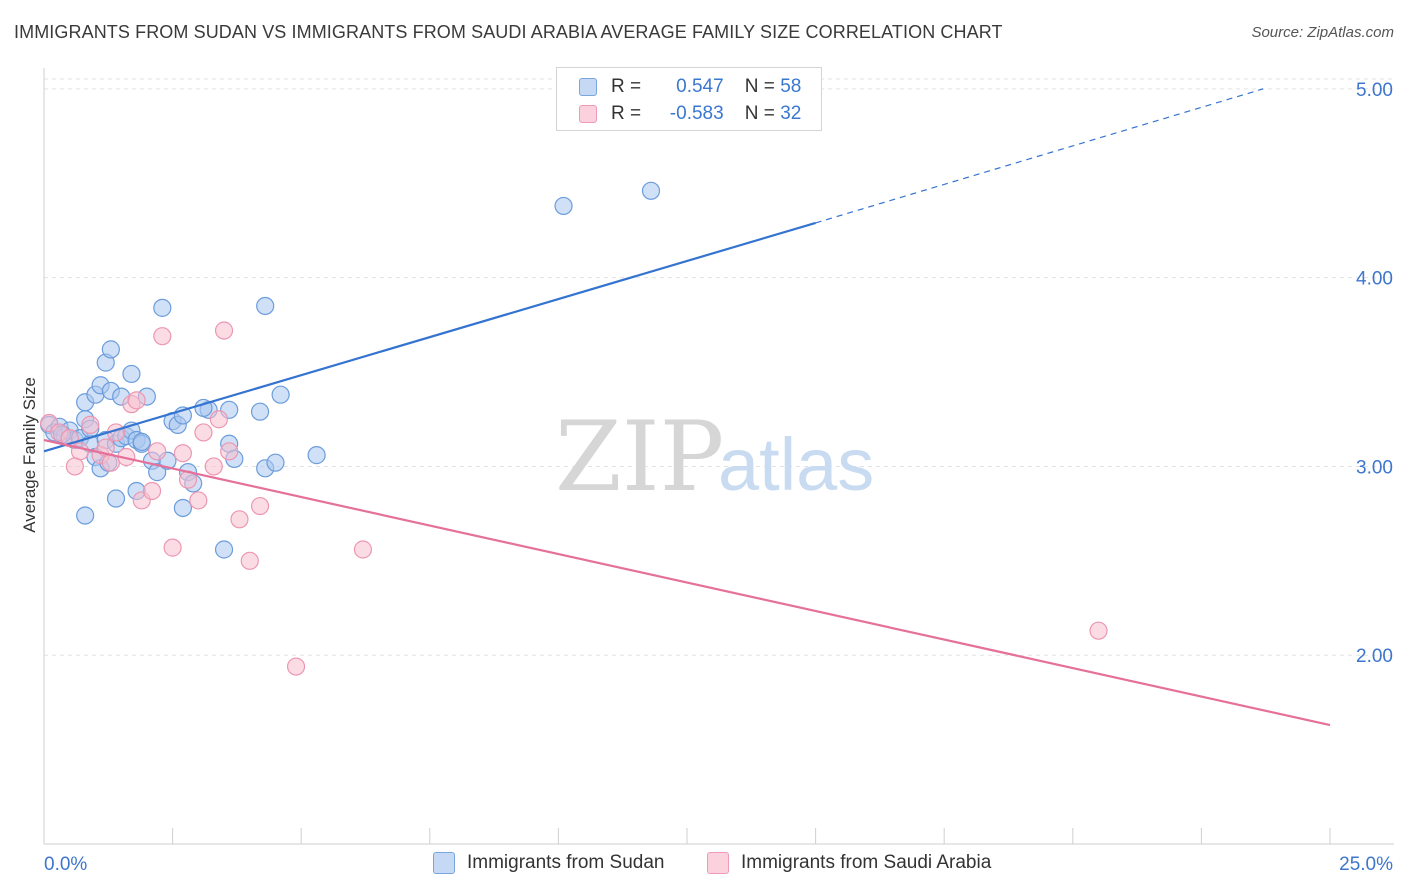 The width and height of the screenshot is (1406, 892). What do you see at coordinates (796, 464) in the screenshot?
I see `watermark-atlas: atlas` at bounding box center [796, 464].